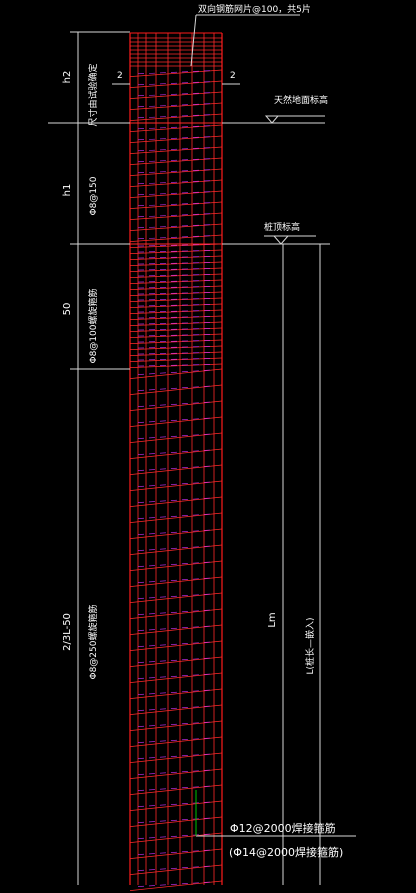  I want to click on h1-note-label: Φ8@150, so click(94, 195).